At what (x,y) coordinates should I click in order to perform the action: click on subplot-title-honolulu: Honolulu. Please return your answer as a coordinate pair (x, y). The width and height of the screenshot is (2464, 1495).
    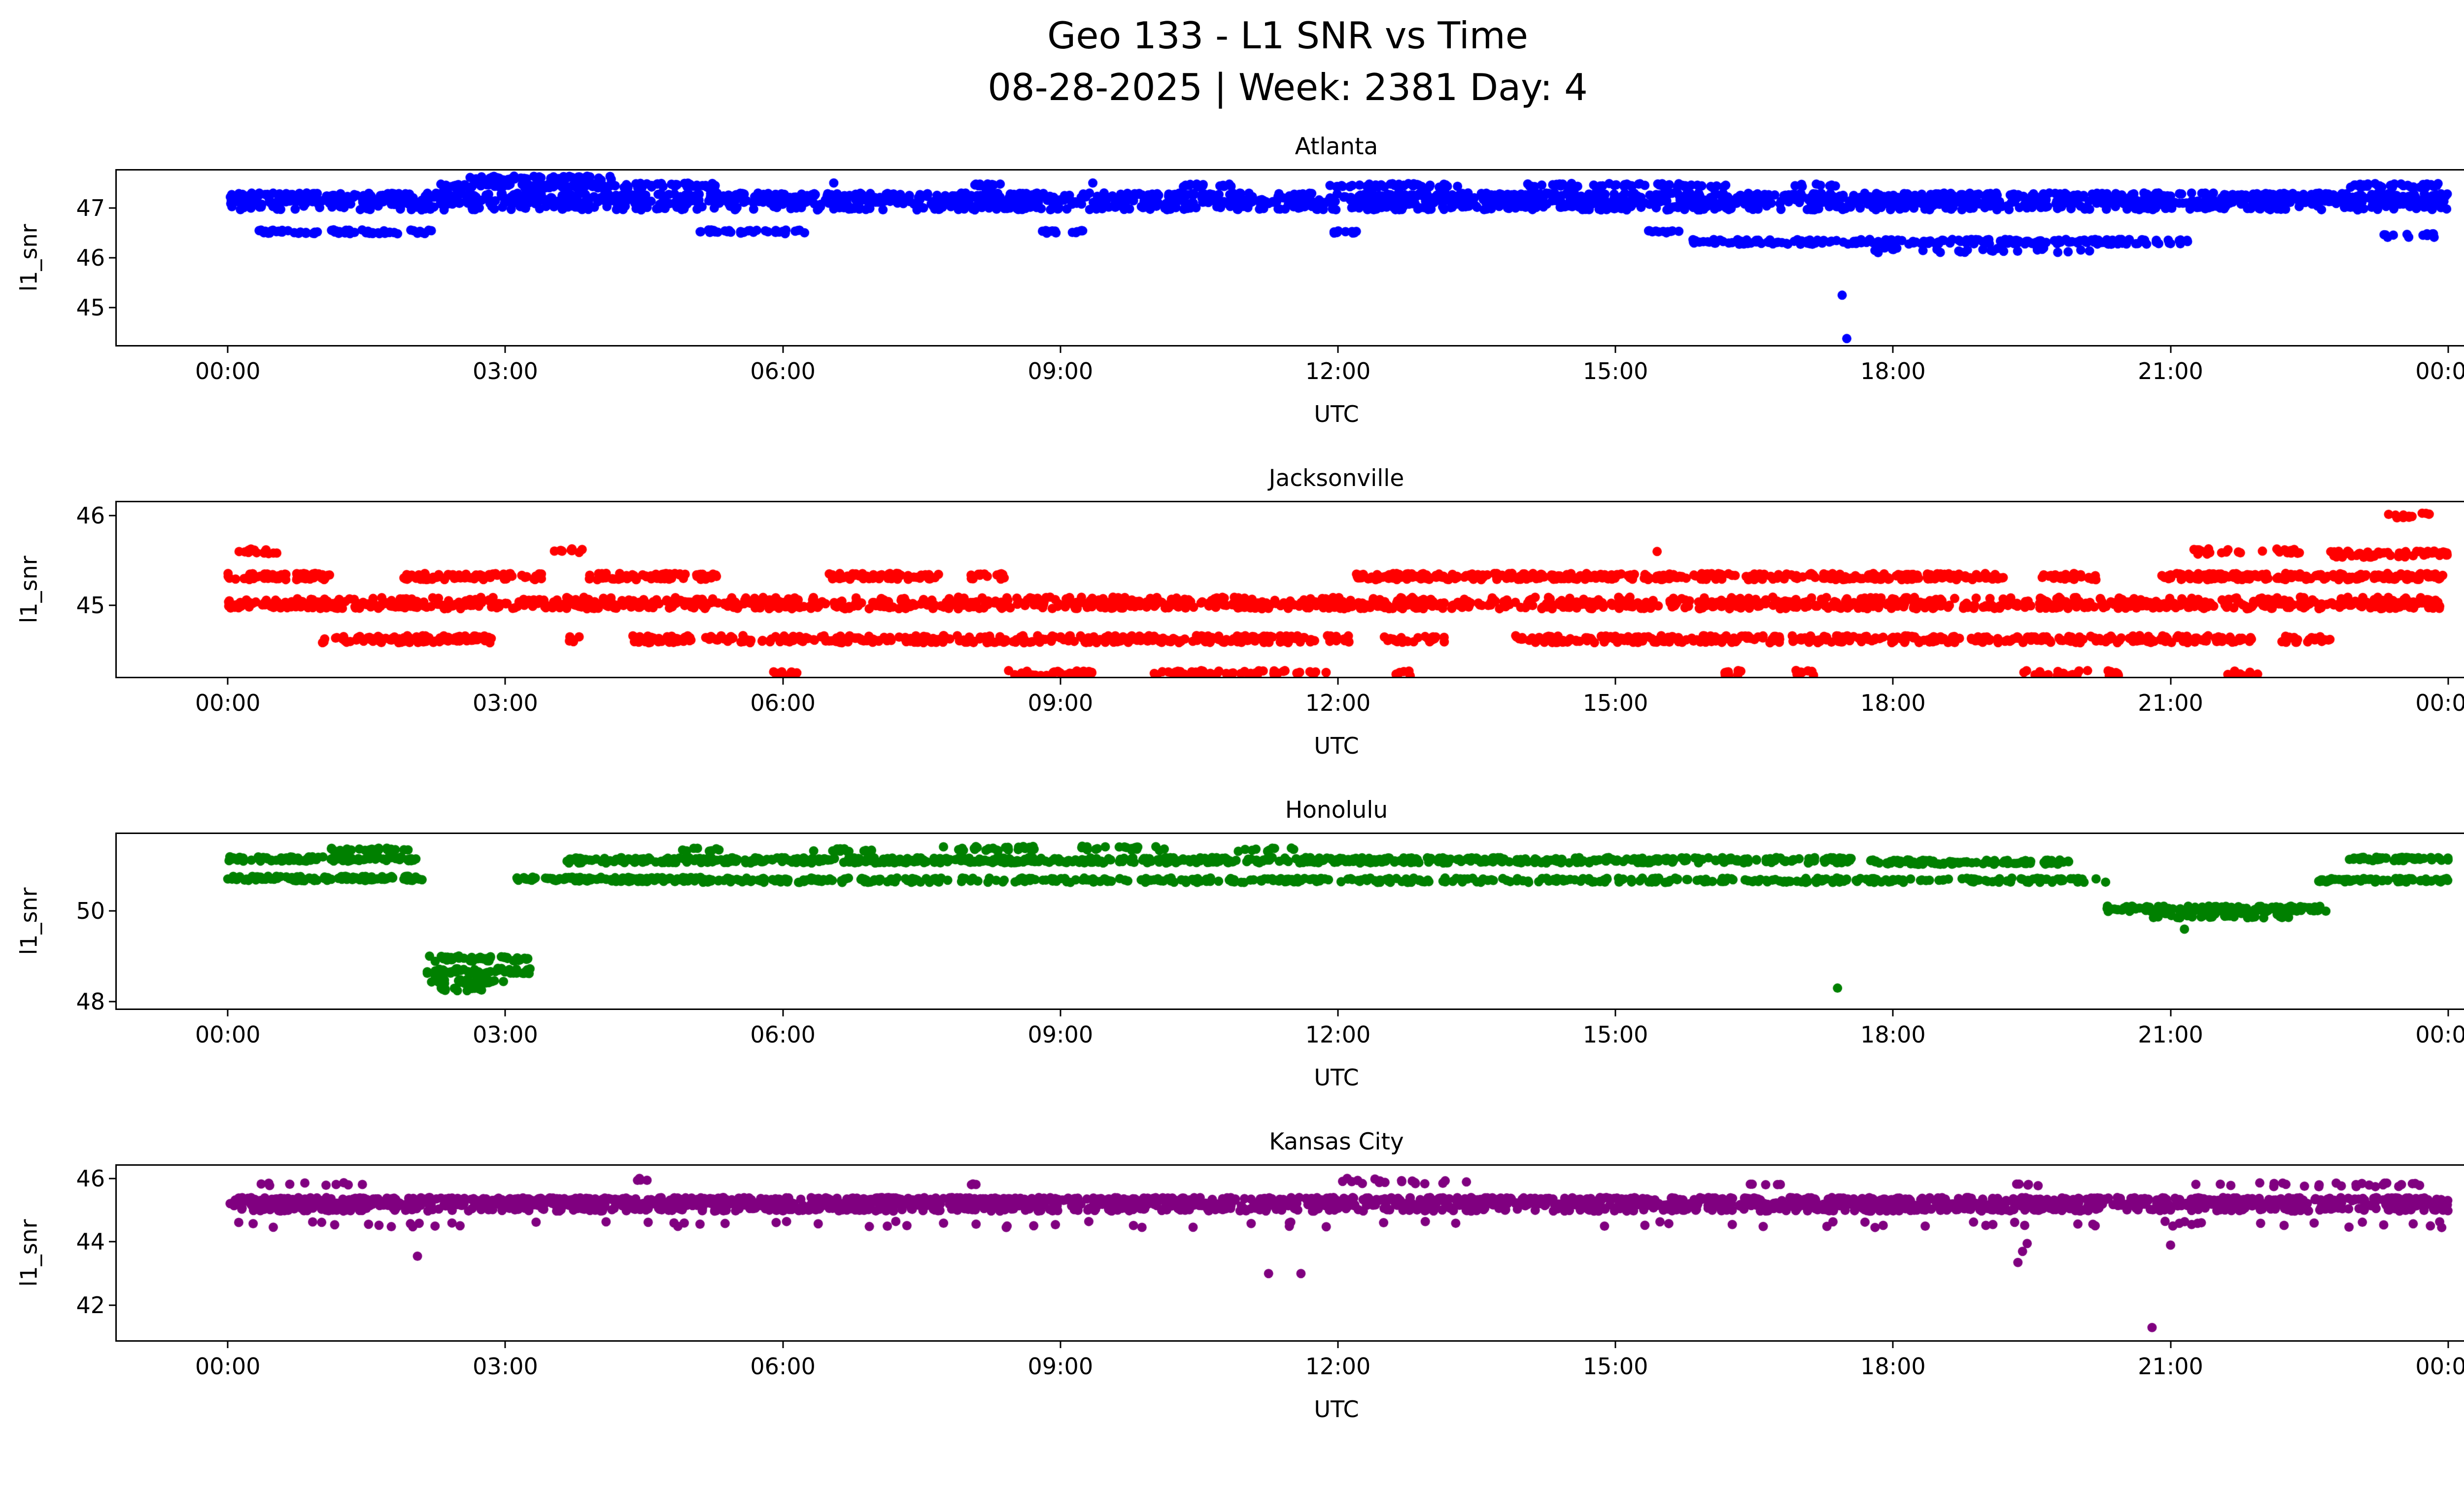
    Looking at the image, I should click on (1336, 810).